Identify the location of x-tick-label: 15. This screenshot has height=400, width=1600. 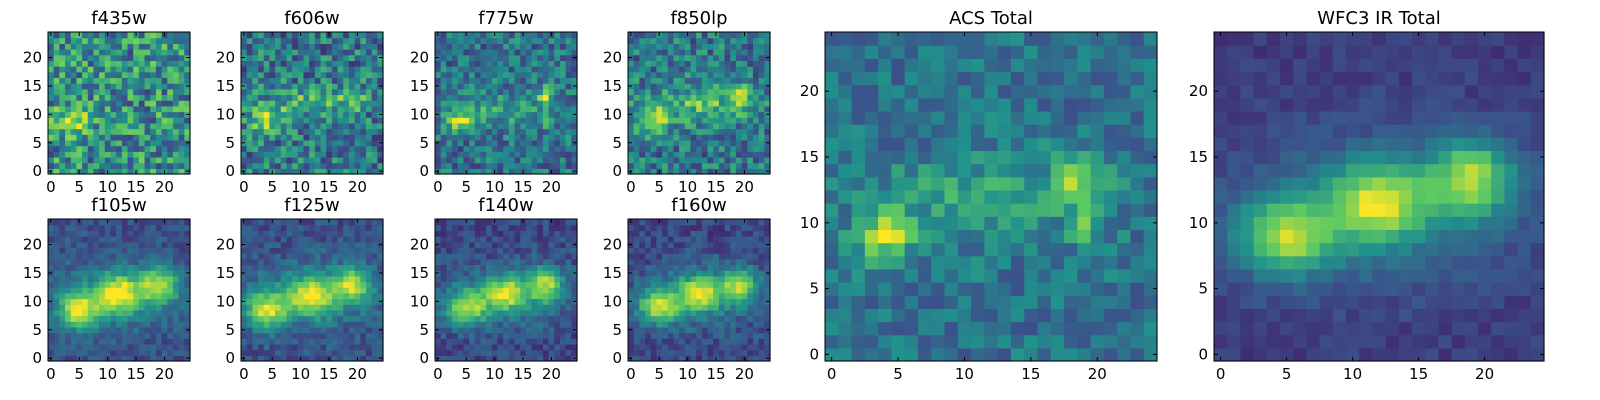
(135, 187).